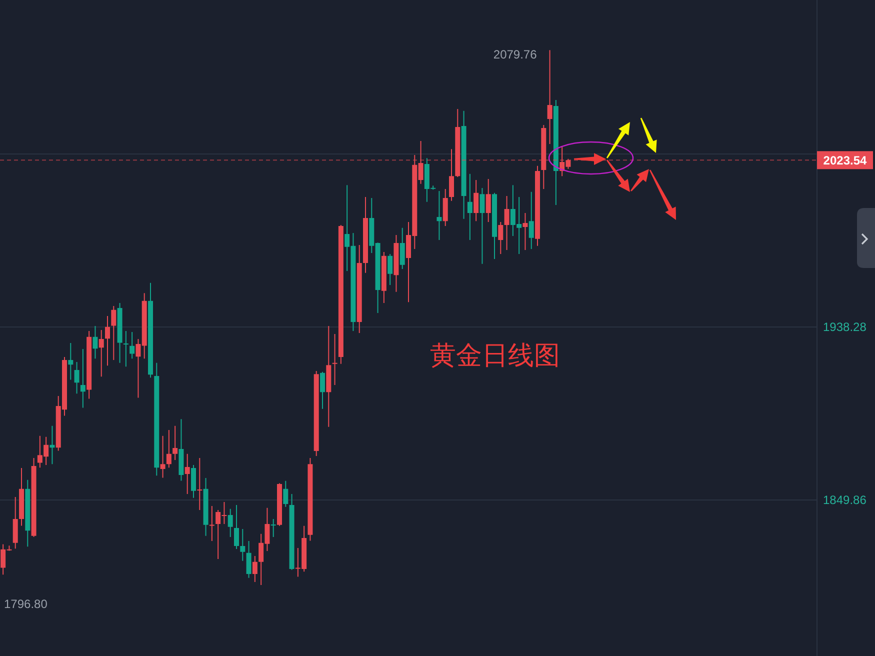 The height and width of the screenshot is (656, 875). Describe the element at coordinates (26, 604) in the screenshot. I see `annotation: 1796.80` at that location.